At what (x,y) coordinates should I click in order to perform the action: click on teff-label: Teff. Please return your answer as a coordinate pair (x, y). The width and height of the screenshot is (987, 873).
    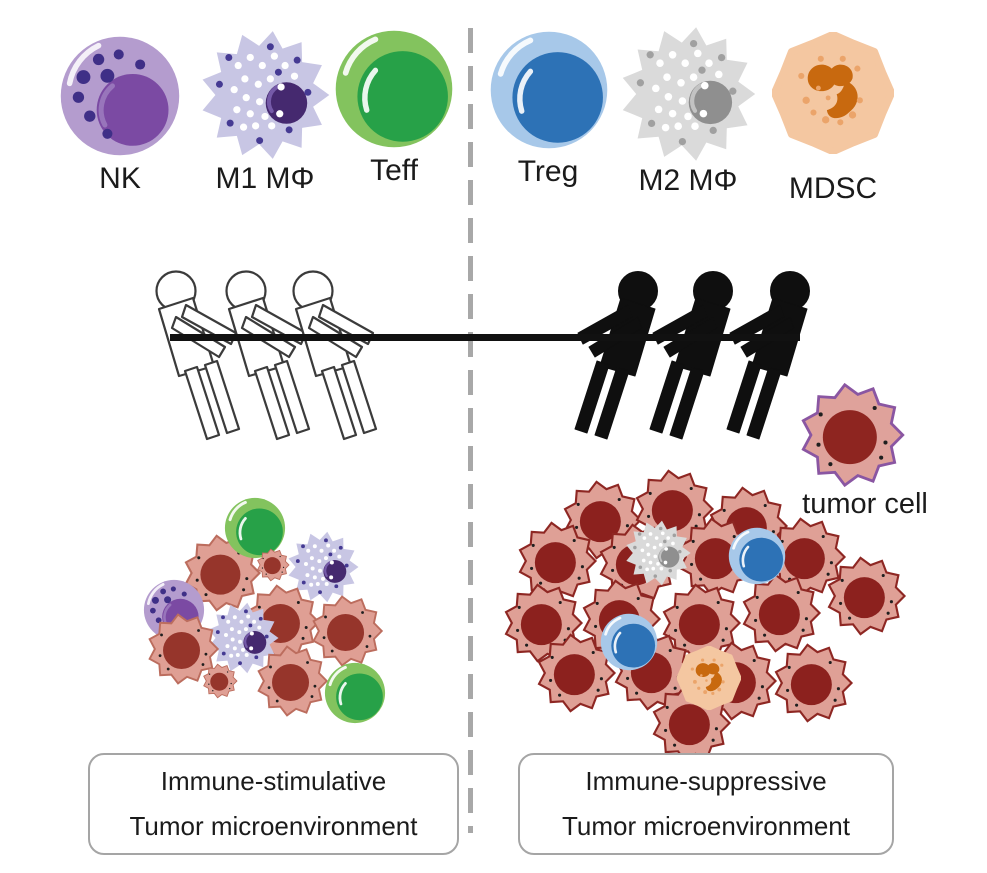
    Looking at the image, I should click on (394, 170).